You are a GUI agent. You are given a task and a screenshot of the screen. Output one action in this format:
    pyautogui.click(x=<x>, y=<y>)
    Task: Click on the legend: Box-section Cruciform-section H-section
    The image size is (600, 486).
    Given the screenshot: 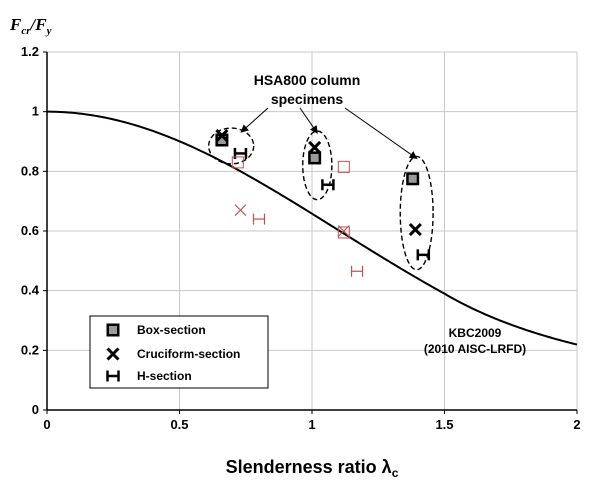 What is the action you would take?
    pyautogui.click(x=179, y=352)
    